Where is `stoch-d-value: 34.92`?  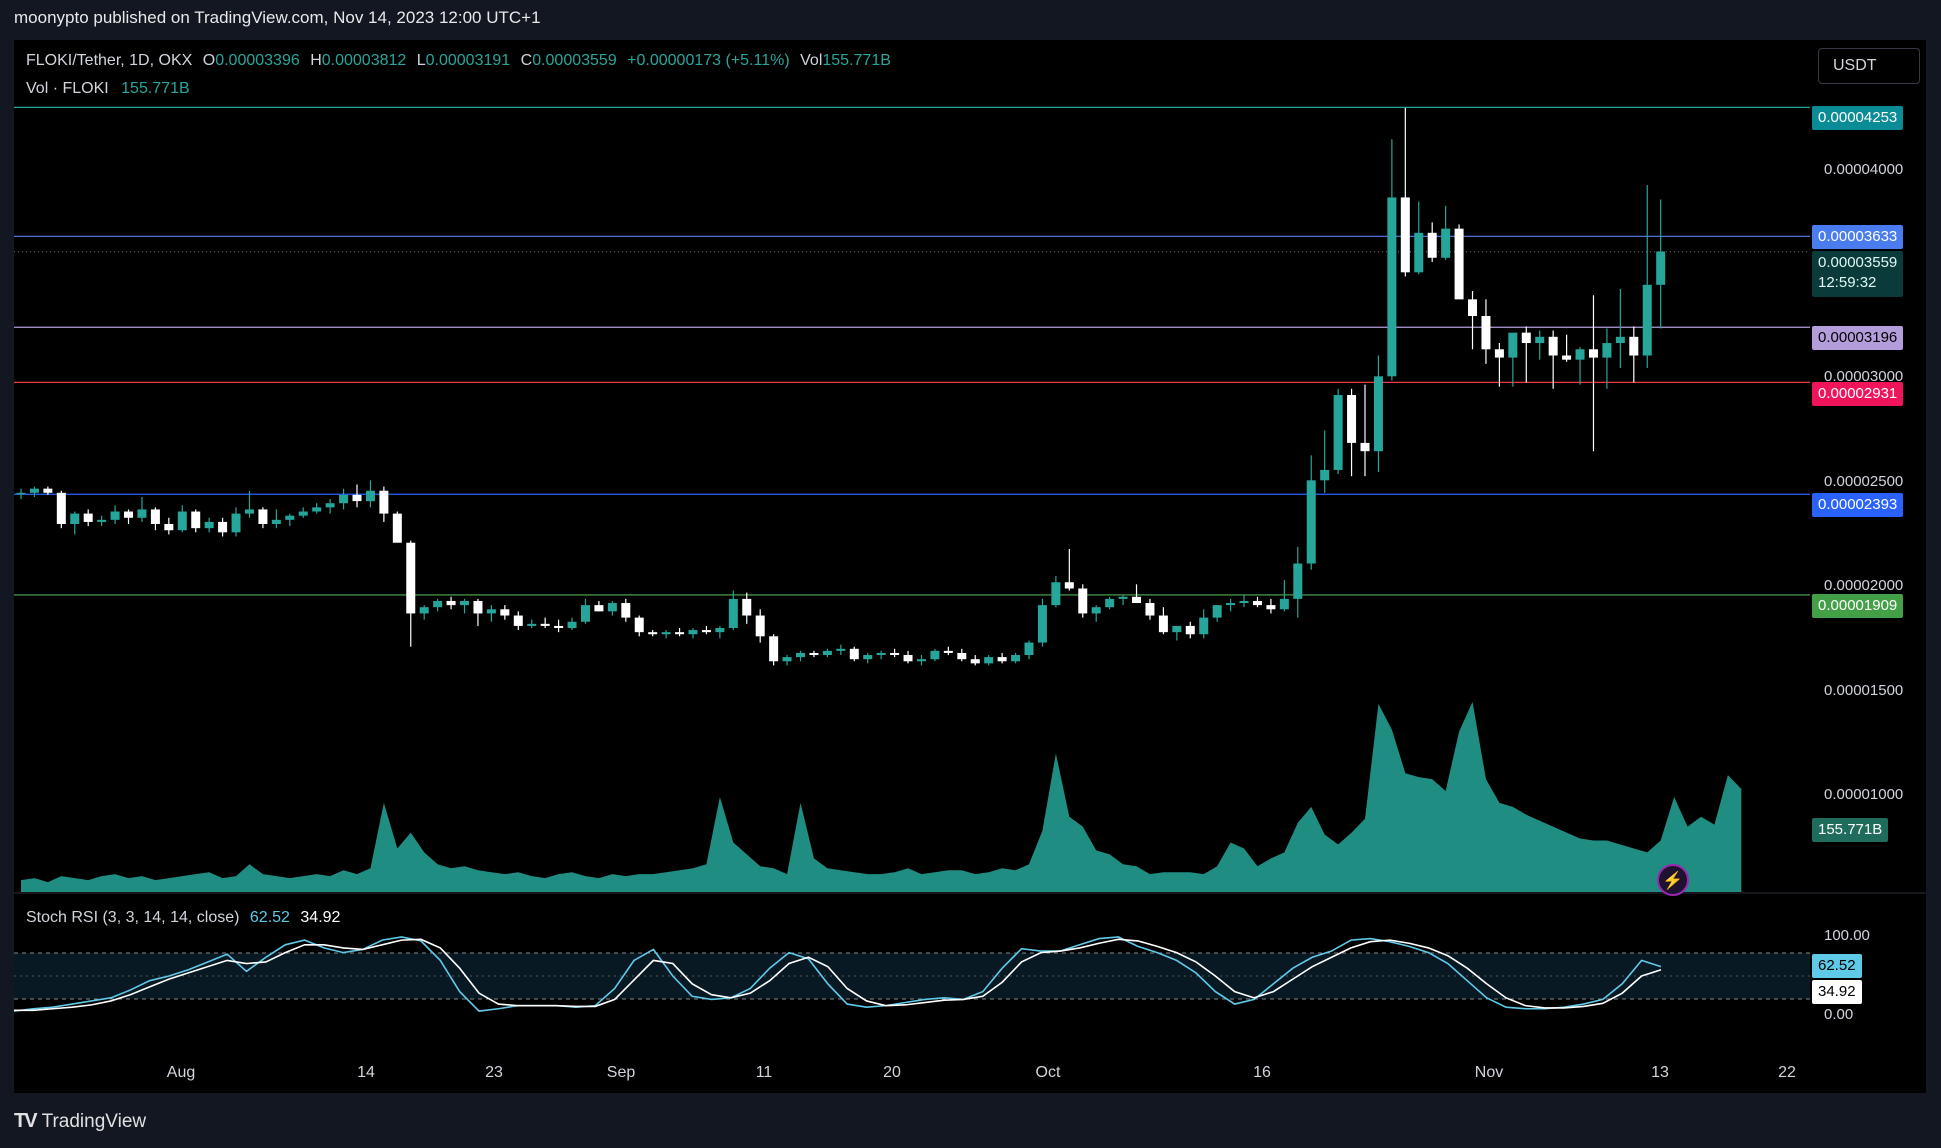 stoch-d-value: 34.92 is located at coordinates (320, 917).